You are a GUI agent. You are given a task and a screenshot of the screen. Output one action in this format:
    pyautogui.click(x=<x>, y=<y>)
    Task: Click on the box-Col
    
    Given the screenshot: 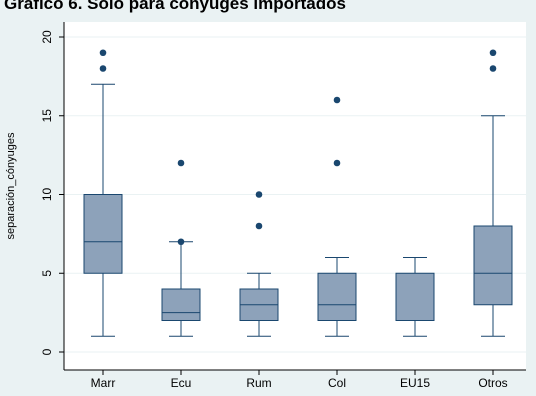 What is the action you would take?
    pyautogui.click(x=337, y=216)
    